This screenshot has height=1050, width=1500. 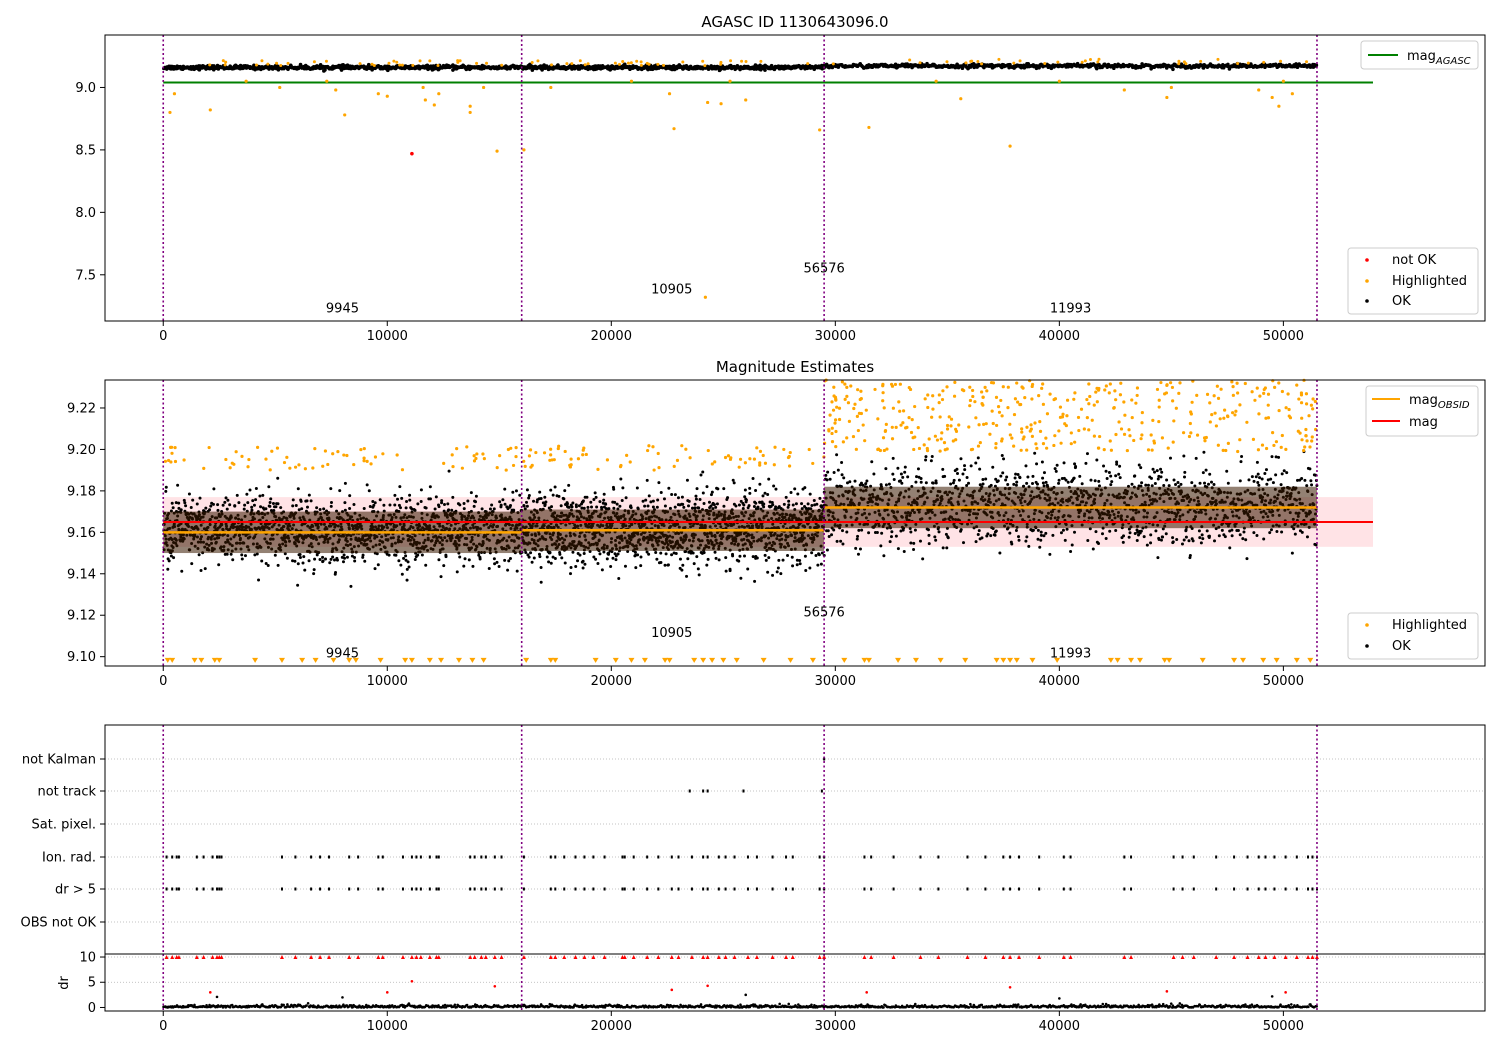 What do you see at coordinates (1059, 336) in the screenshot?
I see `agasc-xtick-label: 40000` at bounding box center [1059, 336].